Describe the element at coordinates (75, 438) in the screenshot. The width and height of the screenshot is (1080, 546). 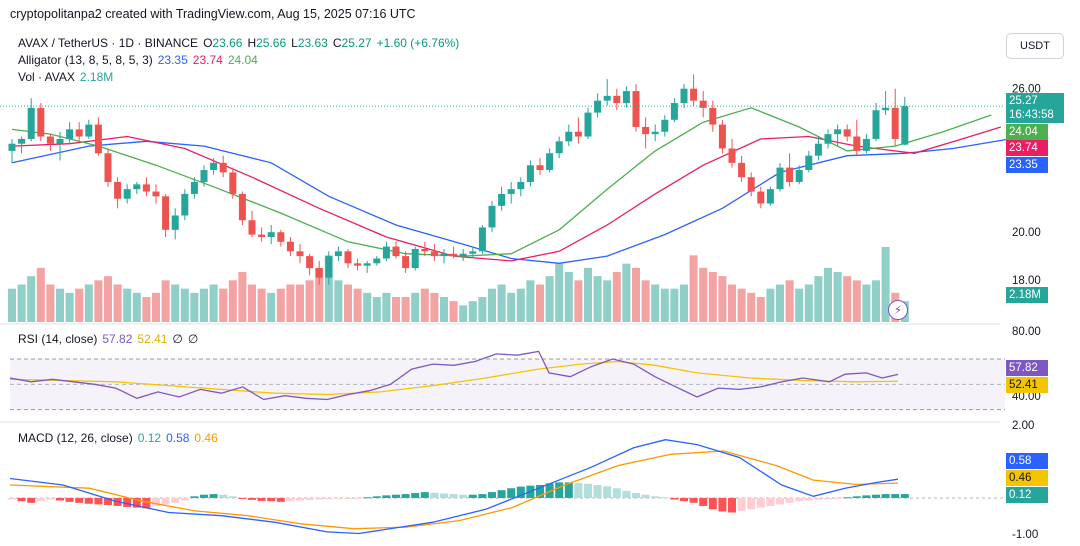
I see `macd-label: MACD (12, 26, close)` at that location.